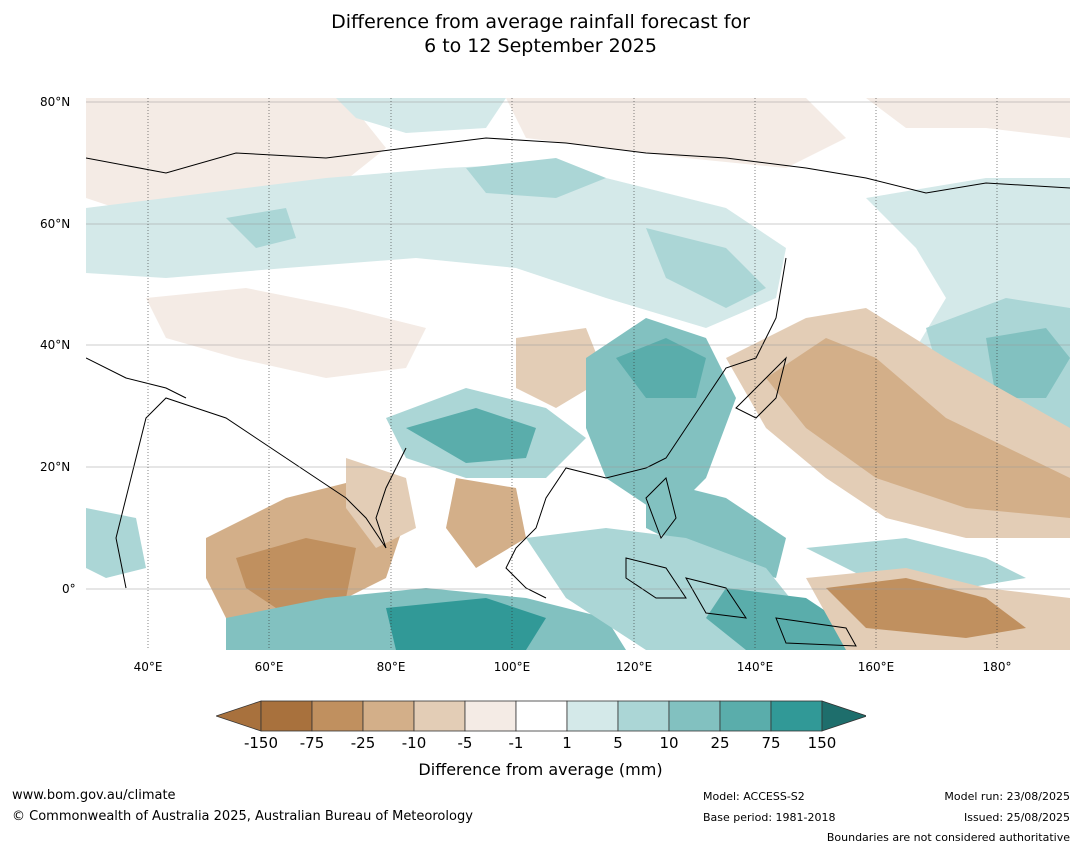 Image resolution: width=1081 pixels, height=850 pixels. Describe the element at coordinates (363, 743) in the screenshot. I see `colorbar-tick-label: -25` at that location.